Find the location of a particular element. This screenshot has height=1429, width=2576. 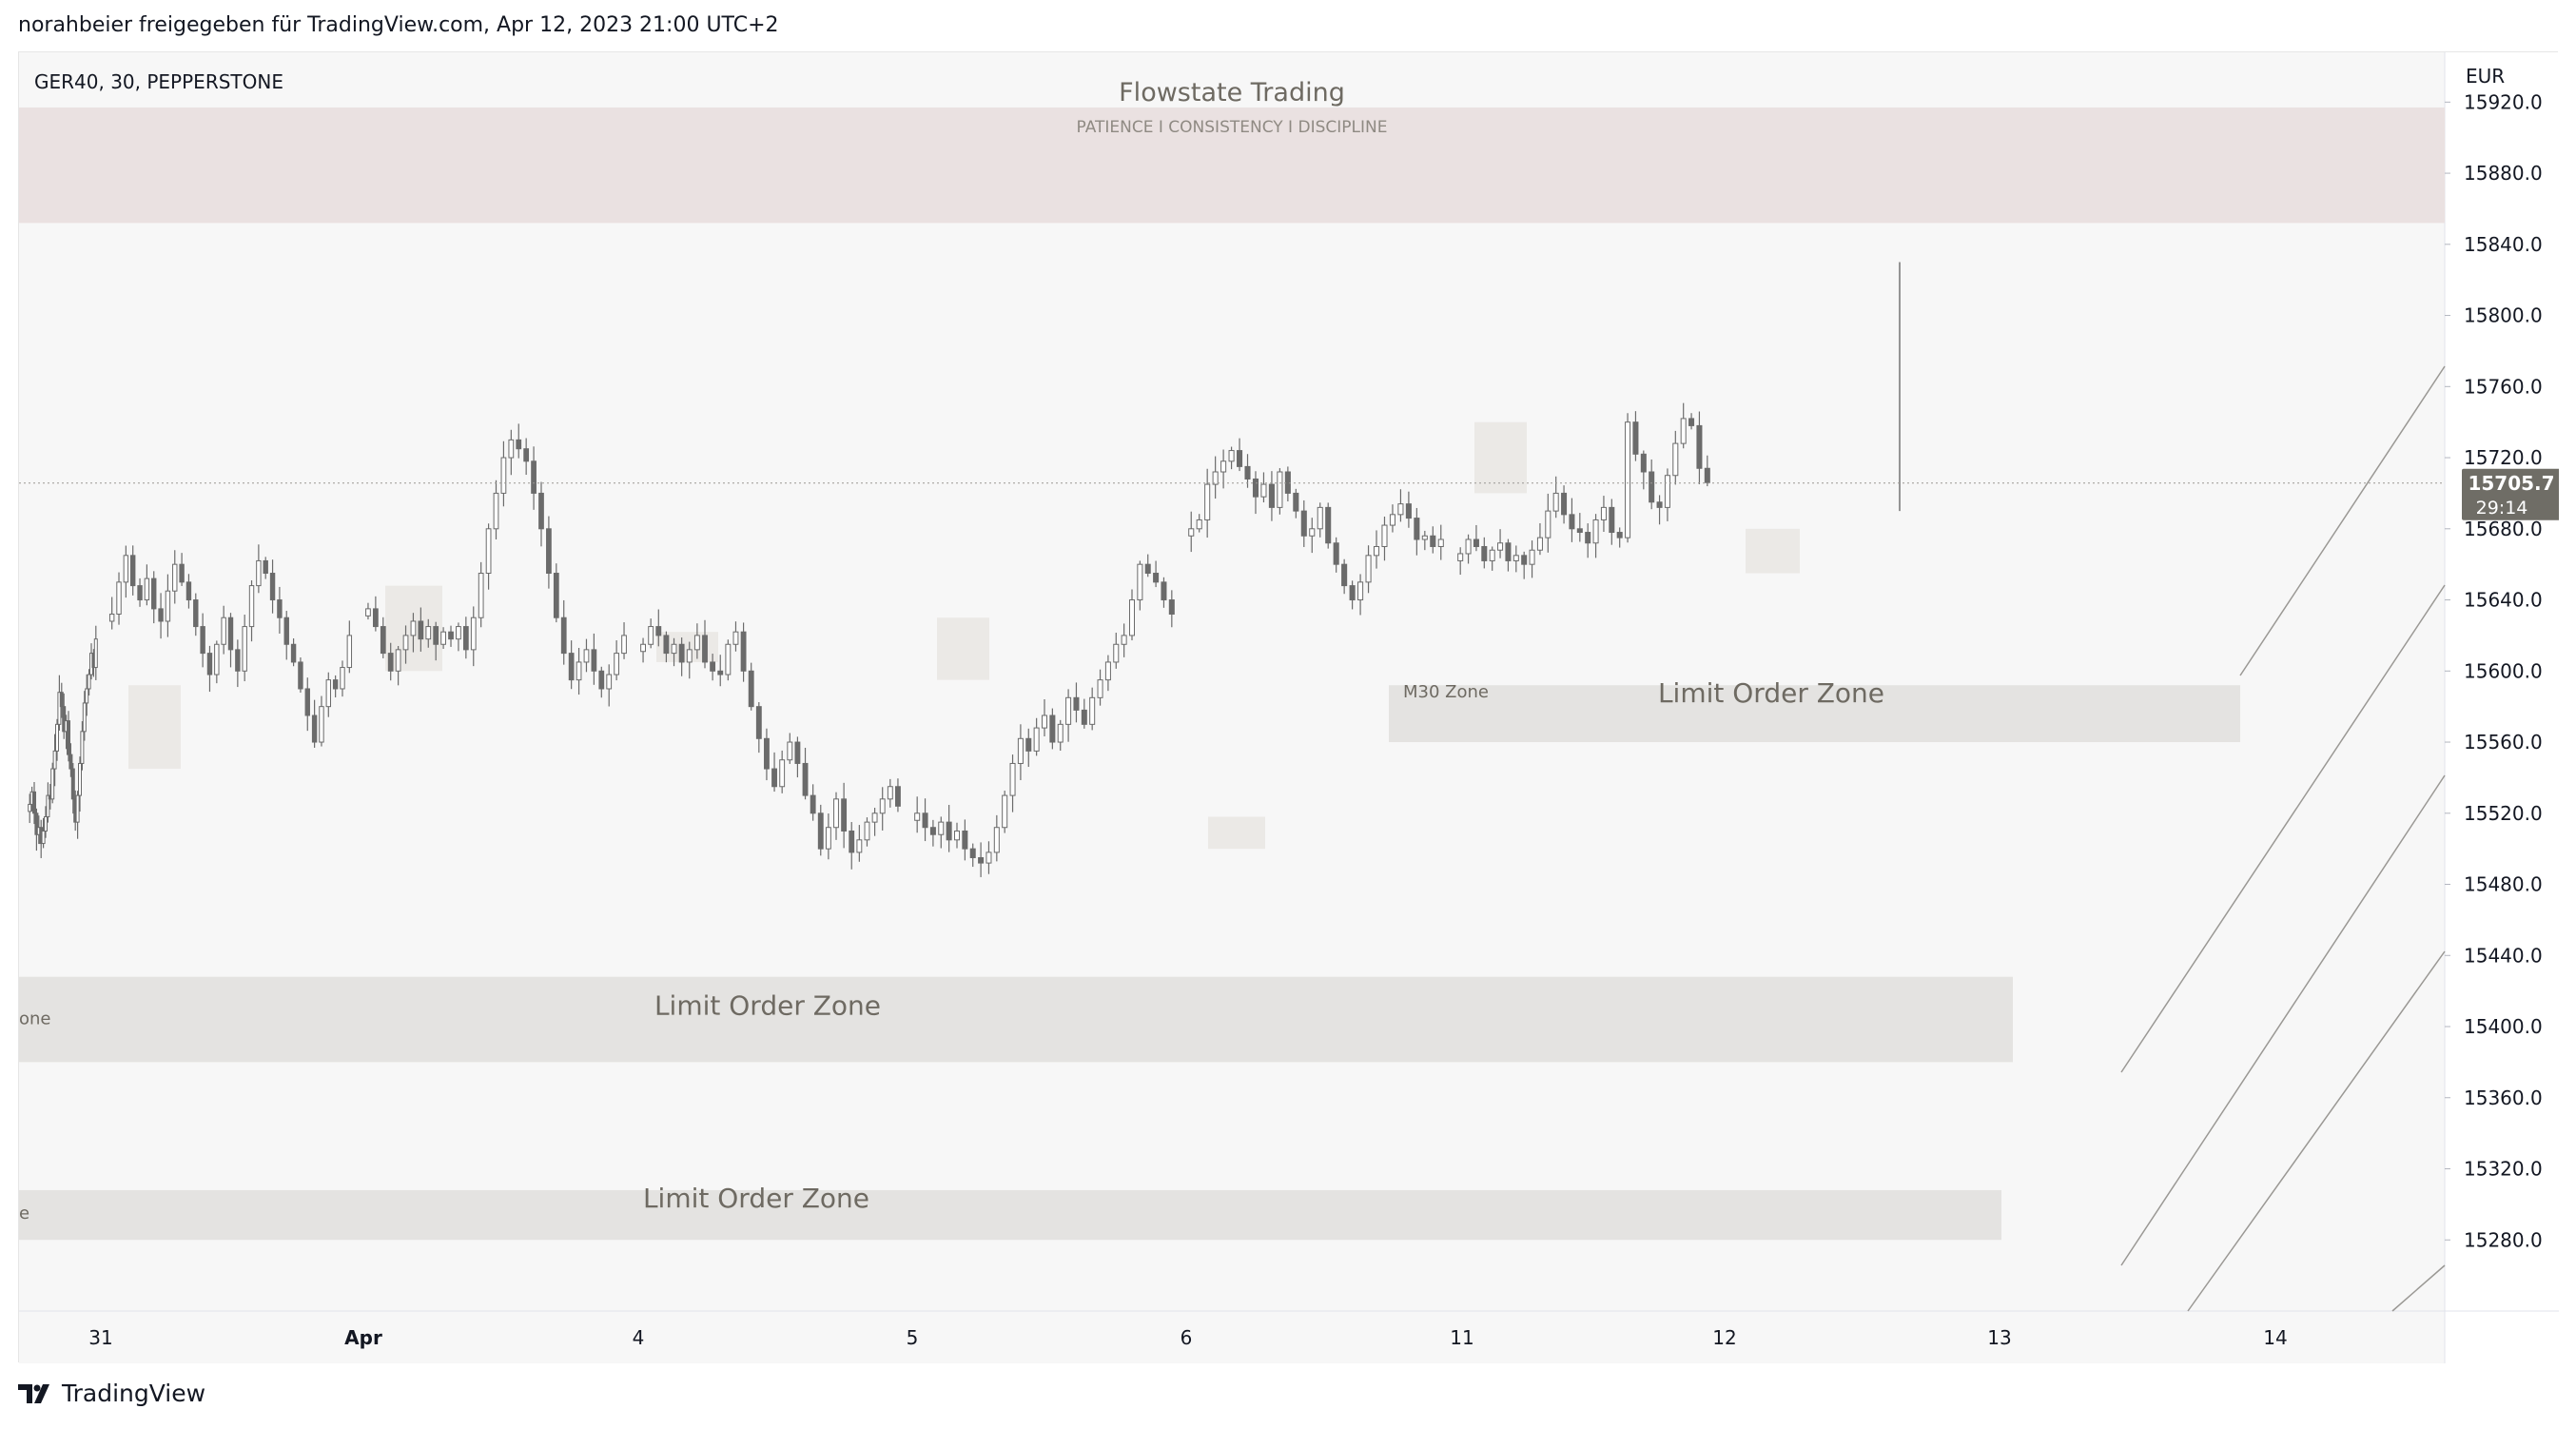

time-tick-label: 13 is located at coordinates (1999, 1338).